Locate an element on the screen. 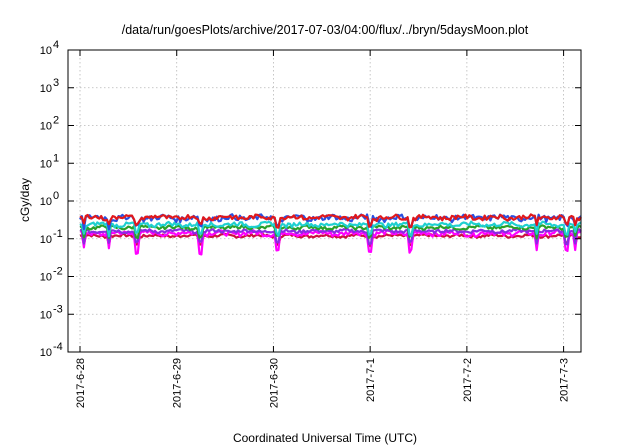  y-tick-exponent: -2 is located at coordinates (58, 272).